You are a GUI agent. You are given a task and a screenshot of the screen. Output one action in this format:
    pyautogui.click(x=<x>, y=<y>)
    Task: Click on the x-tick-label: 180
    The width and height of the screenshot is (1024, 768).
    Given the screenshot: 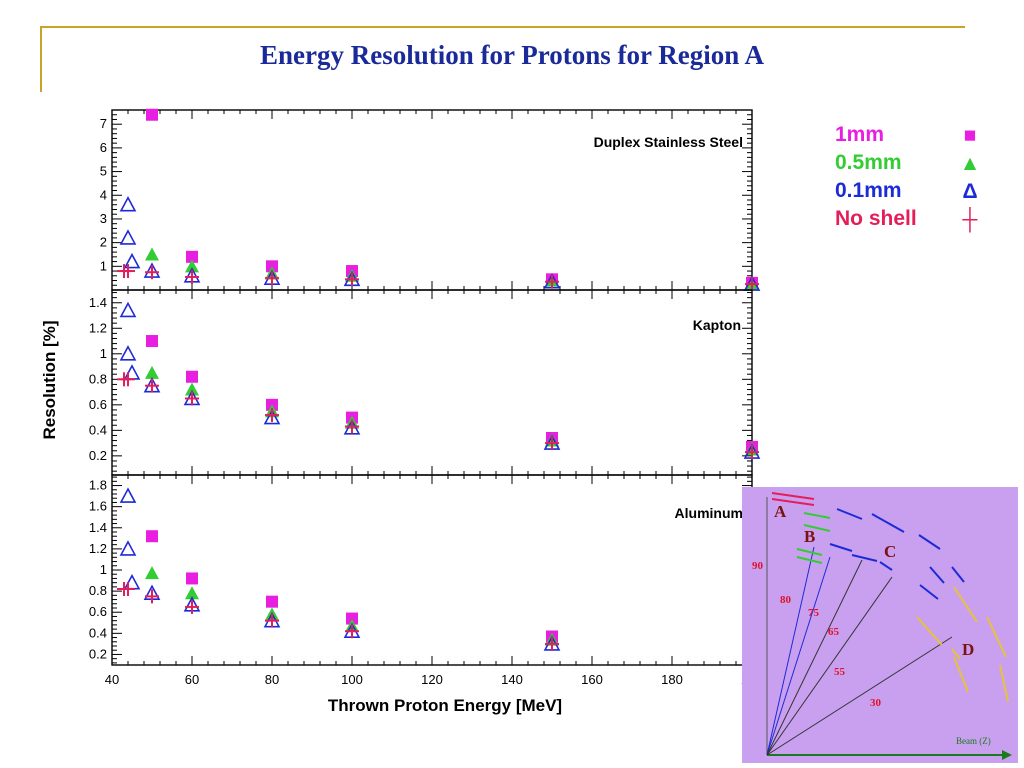 What is the action you would take?
    pyautogui.click(x=672, y=679)
    